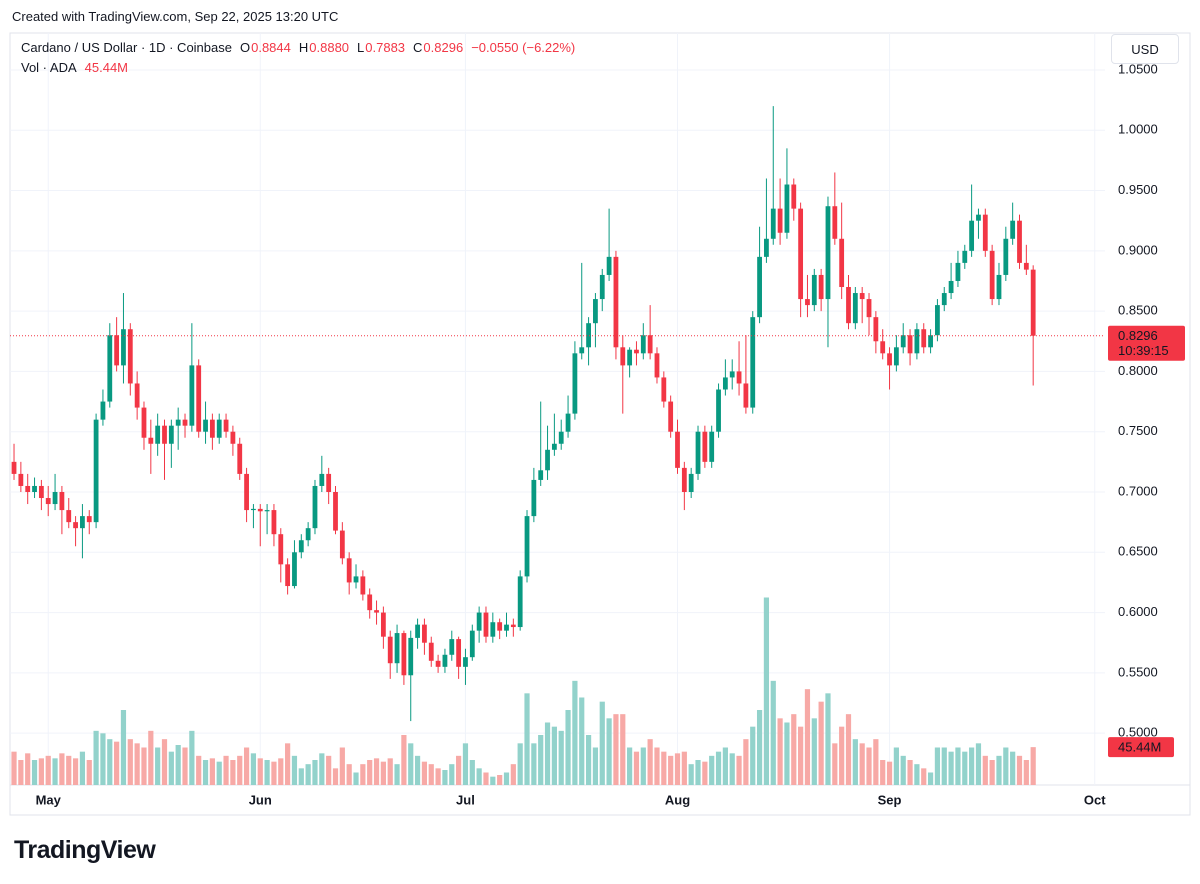 Image resolution: width=1200 pixels, height=884 pixels. Describe the element at coordinates (245, 47) in the screenshot. I see `ohlc-label: O` at that location.